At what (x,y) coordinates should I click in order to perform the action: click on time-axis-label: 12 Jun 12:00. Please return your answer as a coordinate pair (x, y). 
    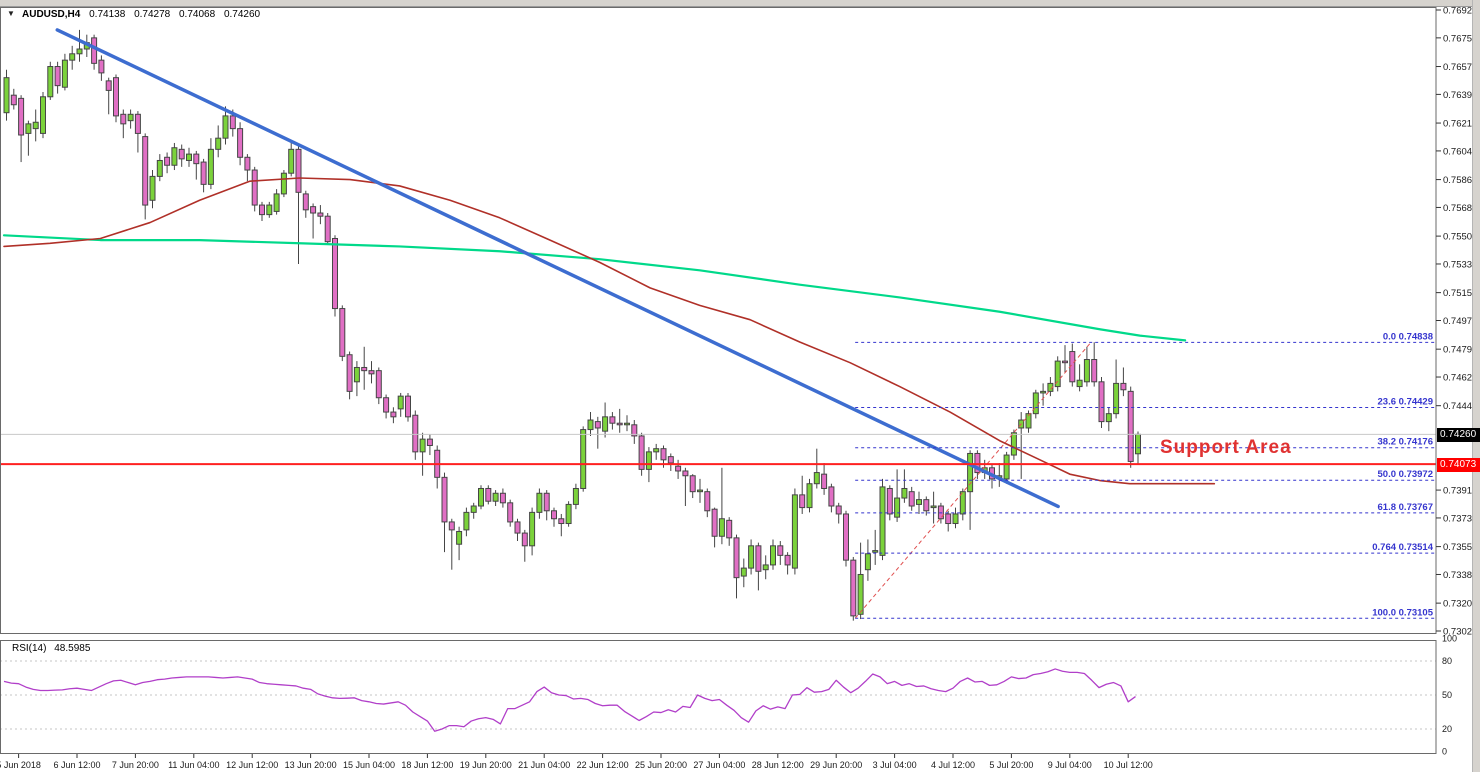
    Looking at the image, I should click on (252, 765).